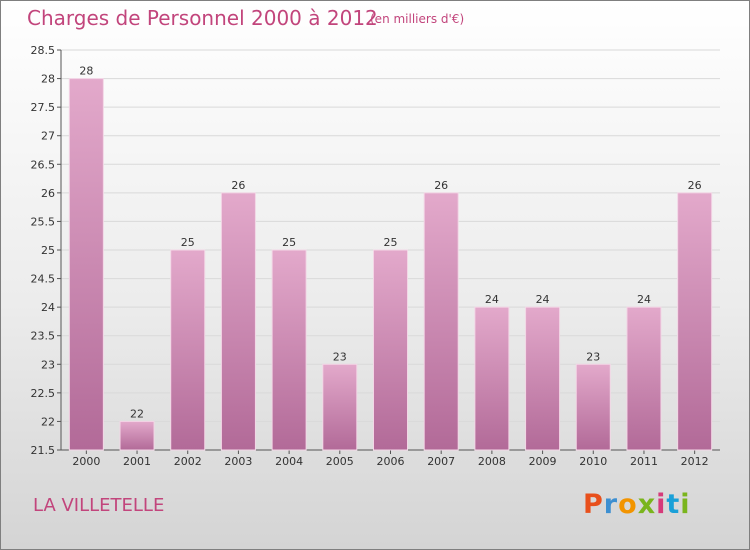 The height and width of the screenshot is (550, 750). What do you see at coordinates (628, 504) in the screenshot?
I see `logo-letter: o` at bounding box center [628, 504].